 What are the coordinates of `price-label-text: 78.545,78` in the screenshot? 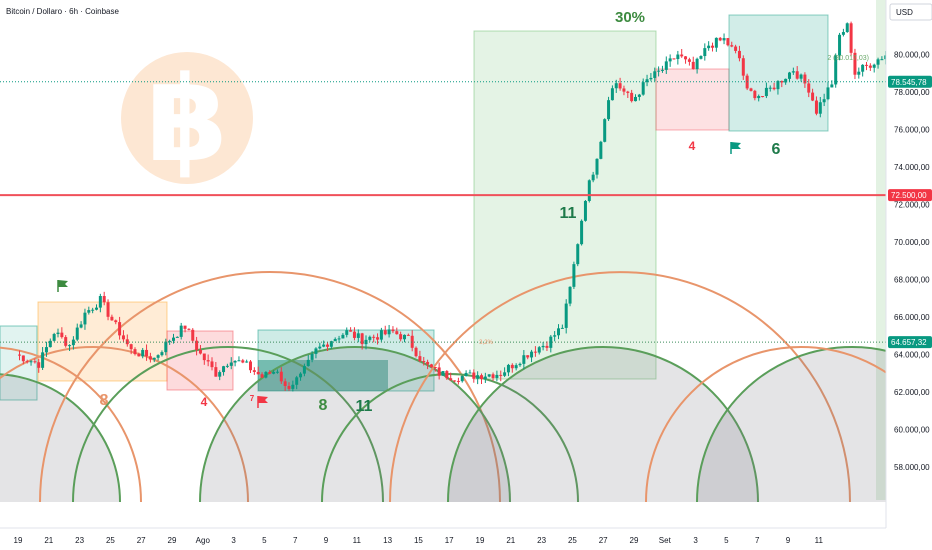 It's located at (909, 82).